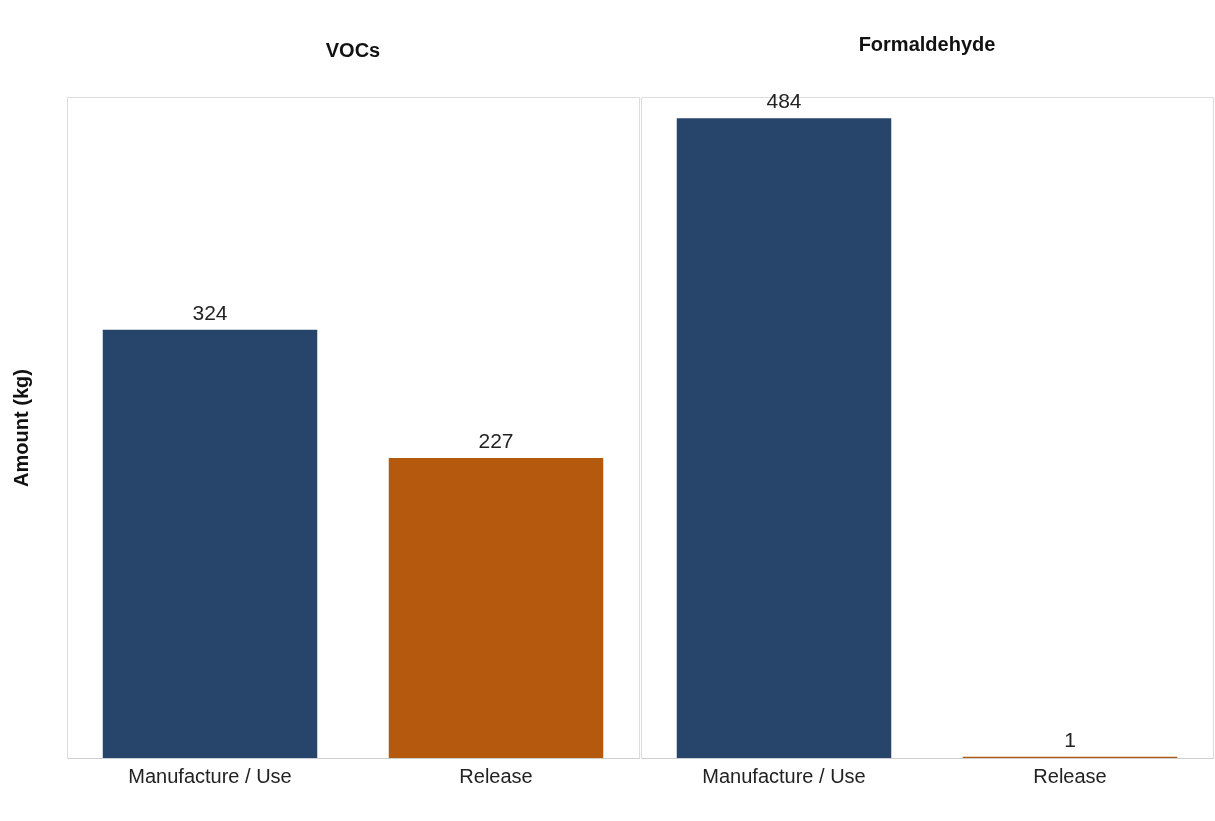 The height and width of the screenshot is (821, 1215). I want to click on data-label: 1, so click(1070, 739).